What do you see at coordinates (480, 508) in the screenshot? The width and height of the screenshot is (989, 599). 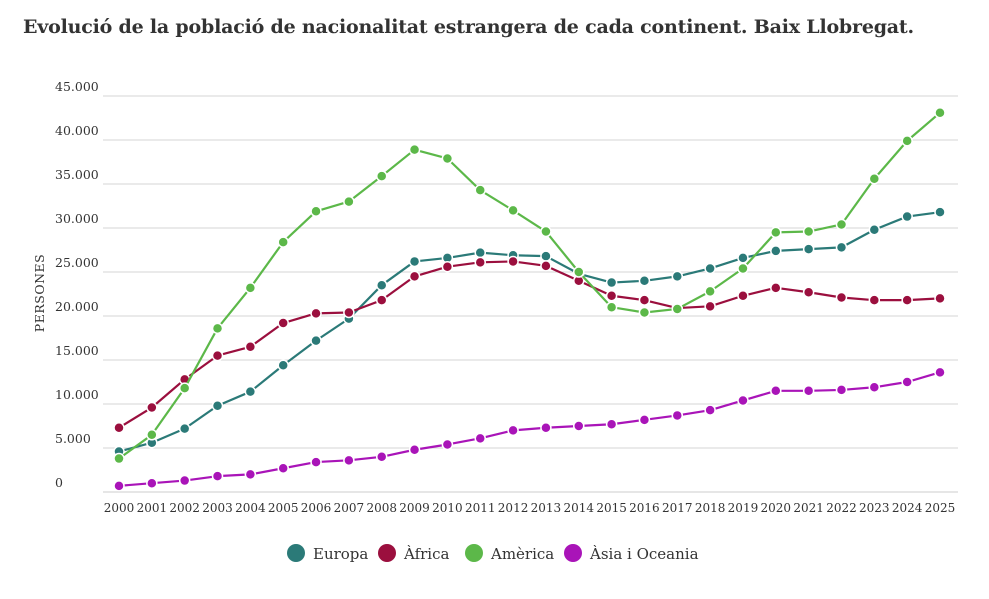 I see `x-tick-label: 2011` at bounding box center [480, 508].